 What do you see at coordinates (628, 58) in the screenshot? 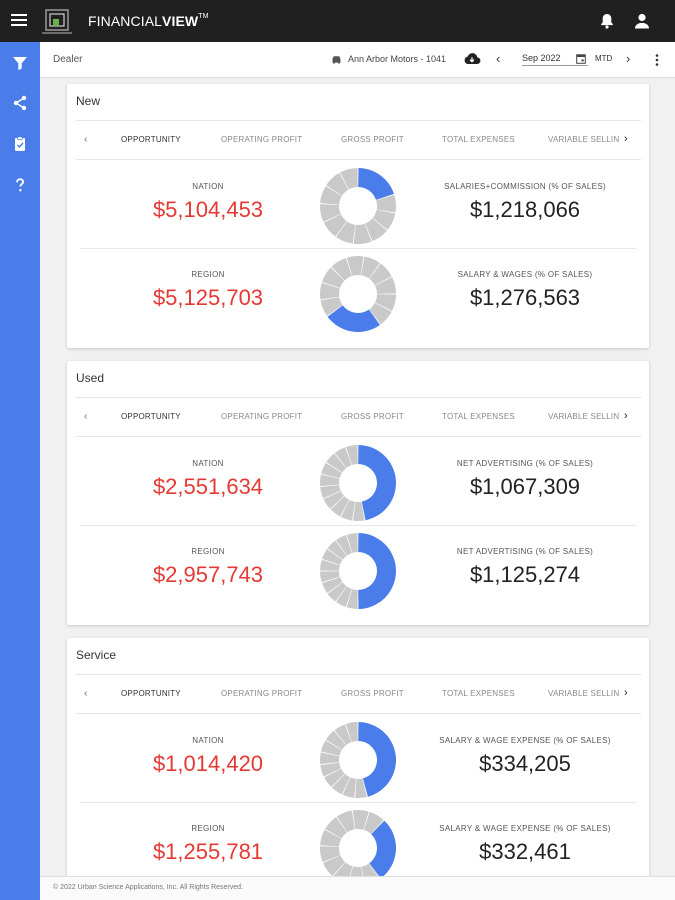
I see `next-period-button: ›` at bounding box center [628, 58].